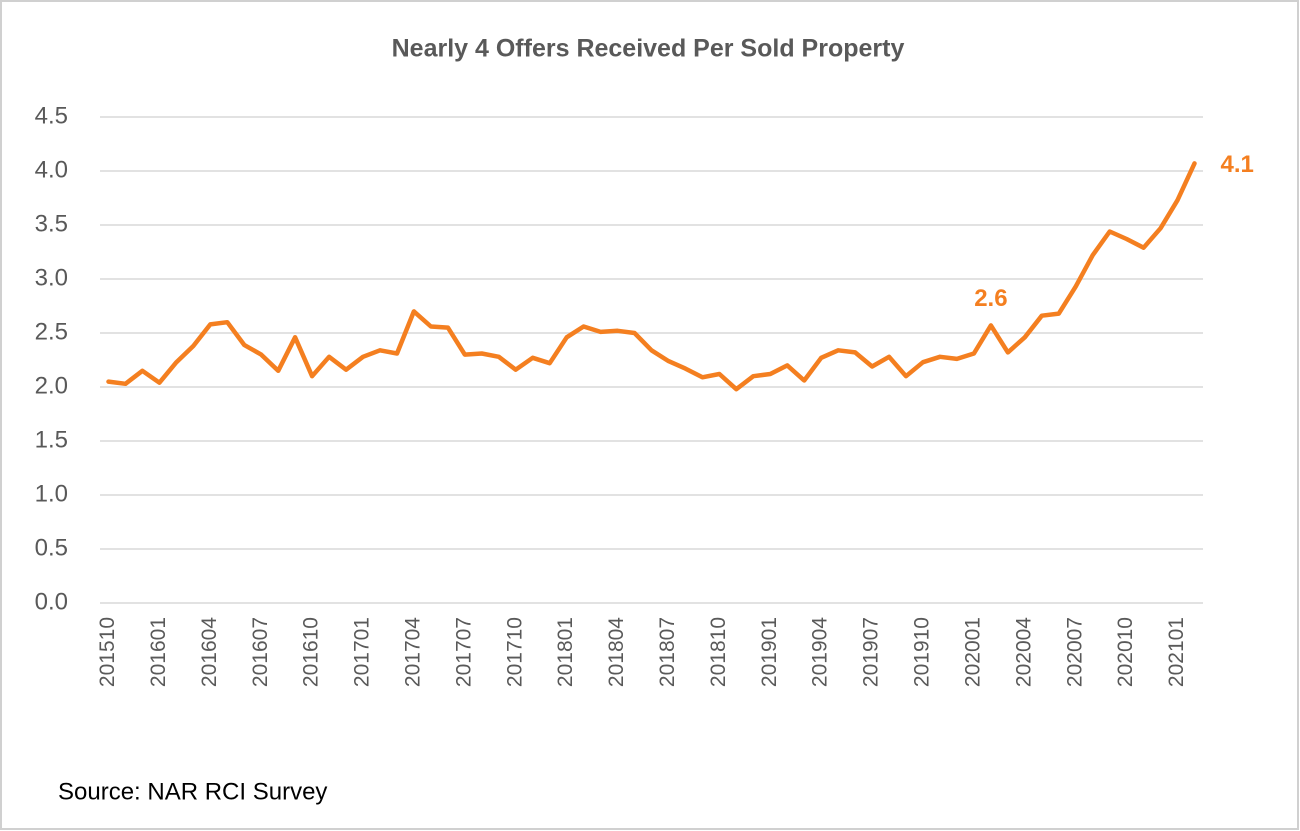 This screenshot has height=831, width=1300. I want to click on x-tick-label: 201807, so click(667, 652).